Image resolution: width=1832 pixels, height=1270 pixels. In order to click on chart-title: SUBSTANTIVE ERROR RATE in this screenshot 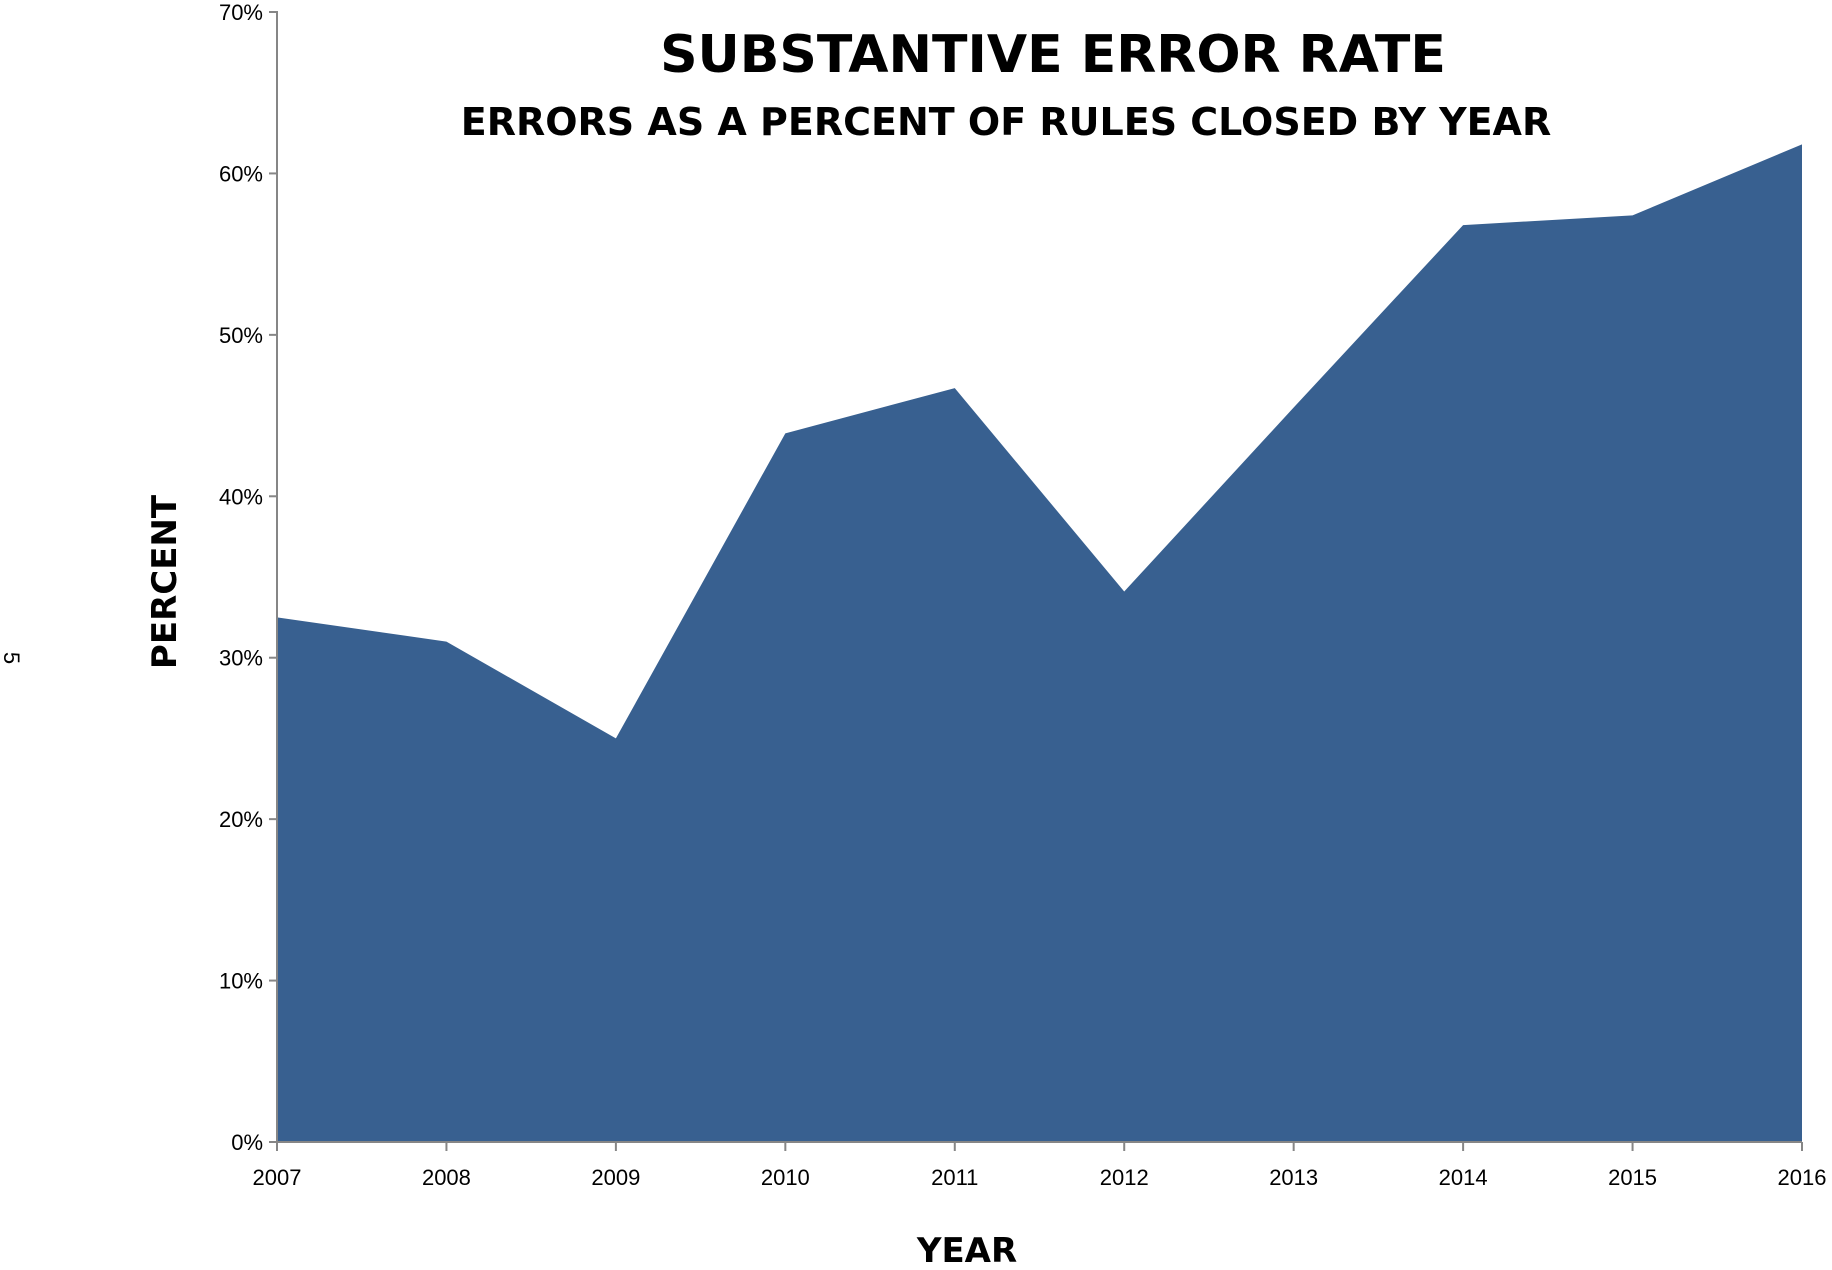, I will do `click(1053, 55)`.